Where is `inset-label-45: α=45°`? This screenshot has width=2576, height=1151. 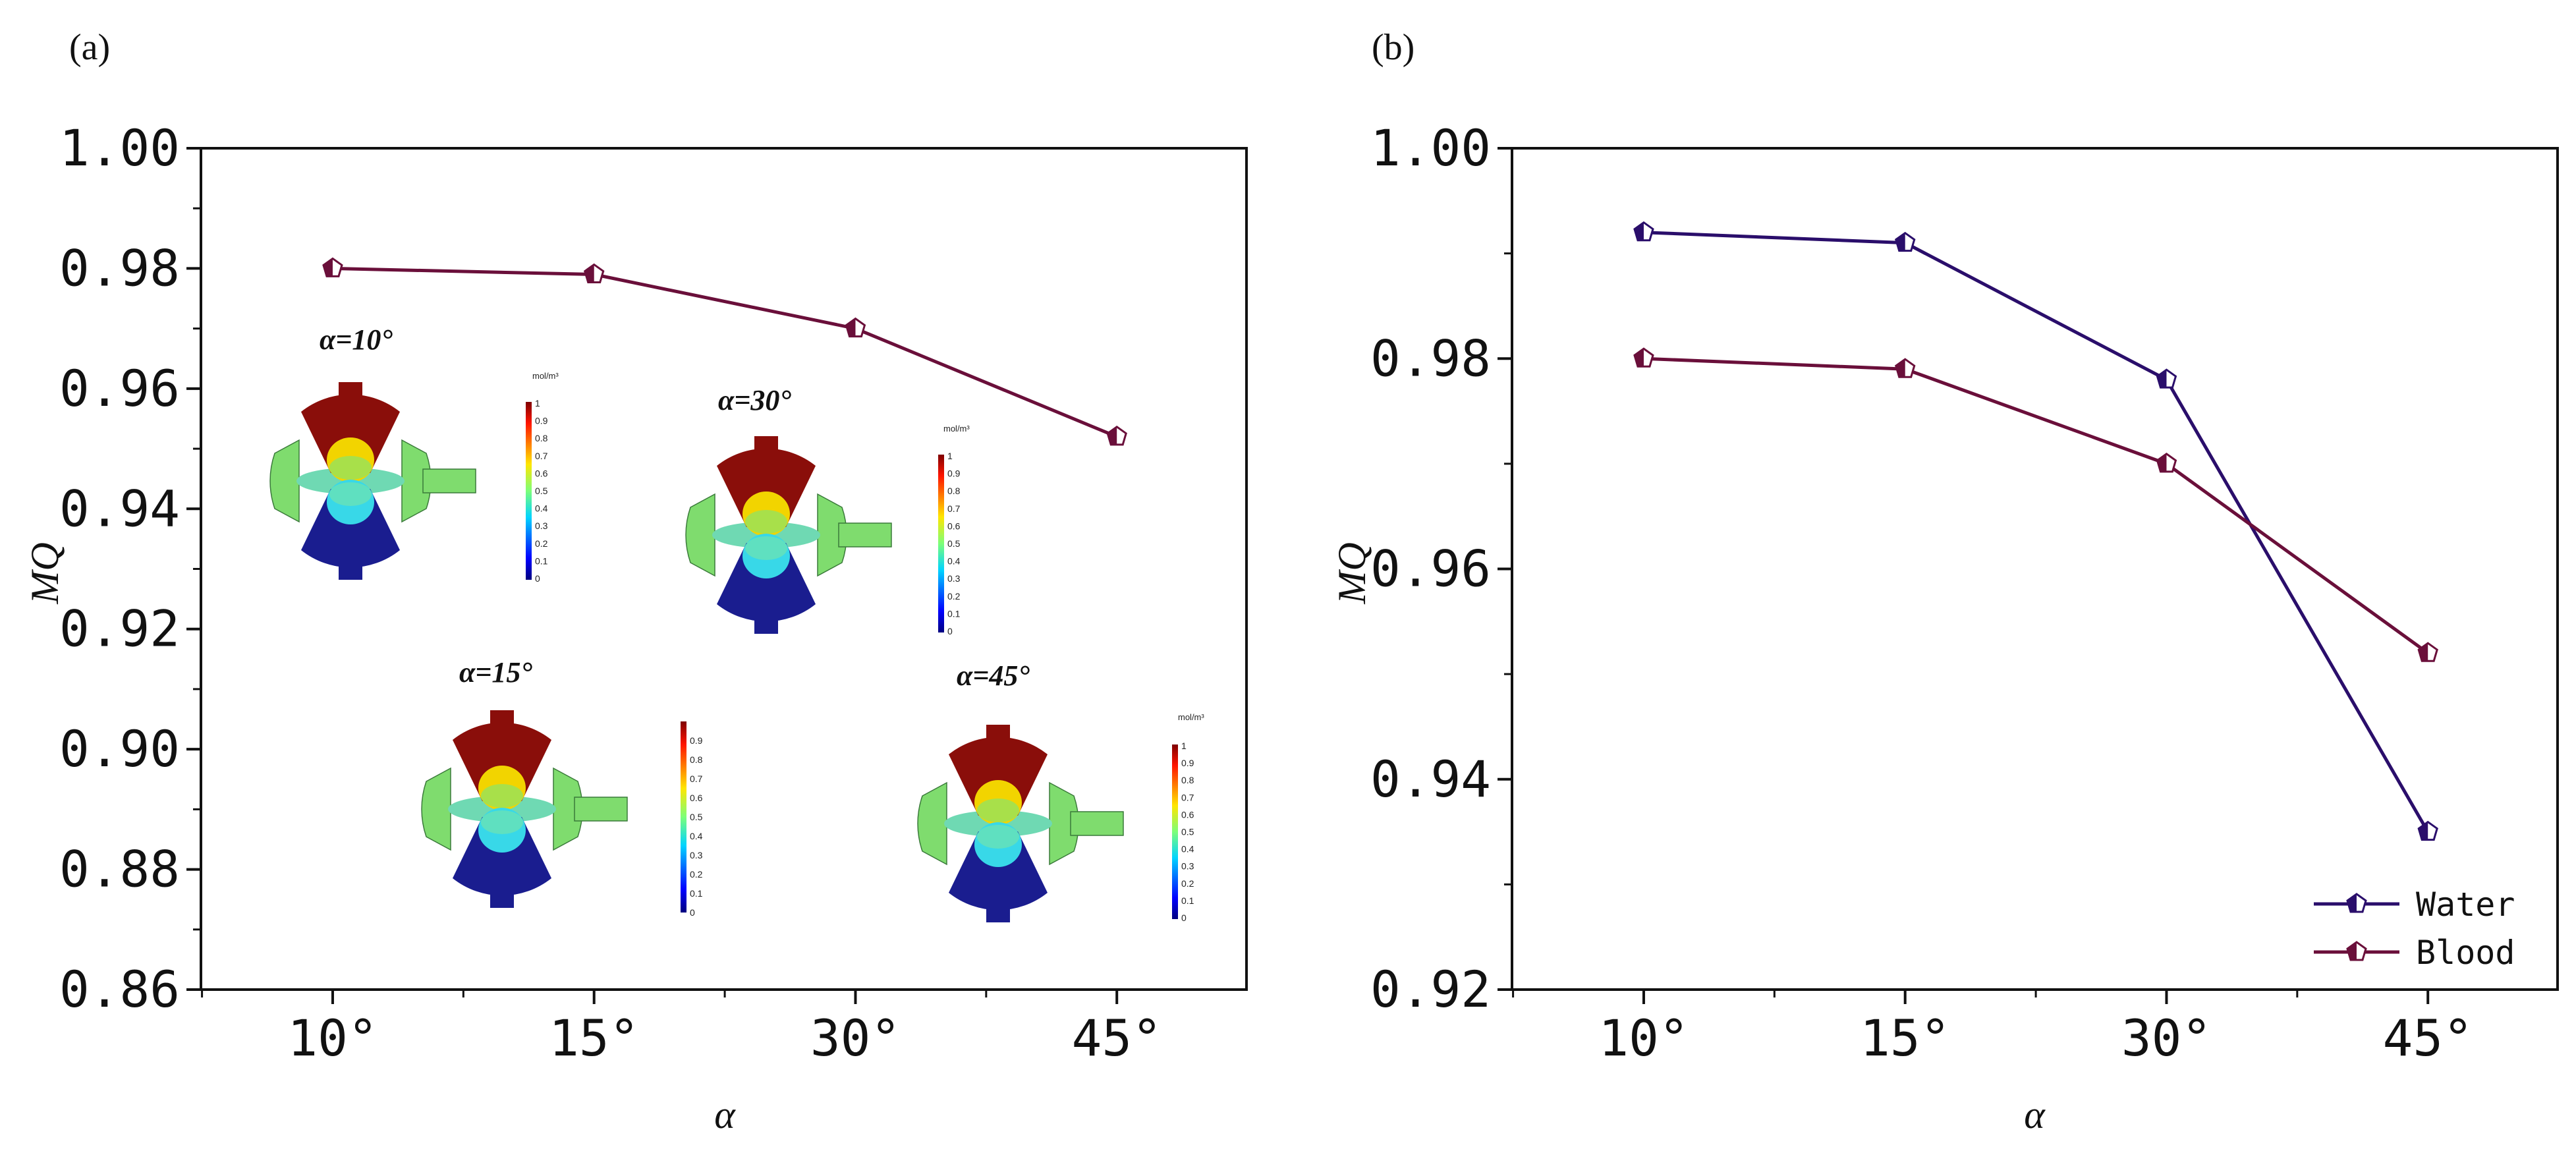 inset-label-45: α=45° is located at coordinates (993, 676).